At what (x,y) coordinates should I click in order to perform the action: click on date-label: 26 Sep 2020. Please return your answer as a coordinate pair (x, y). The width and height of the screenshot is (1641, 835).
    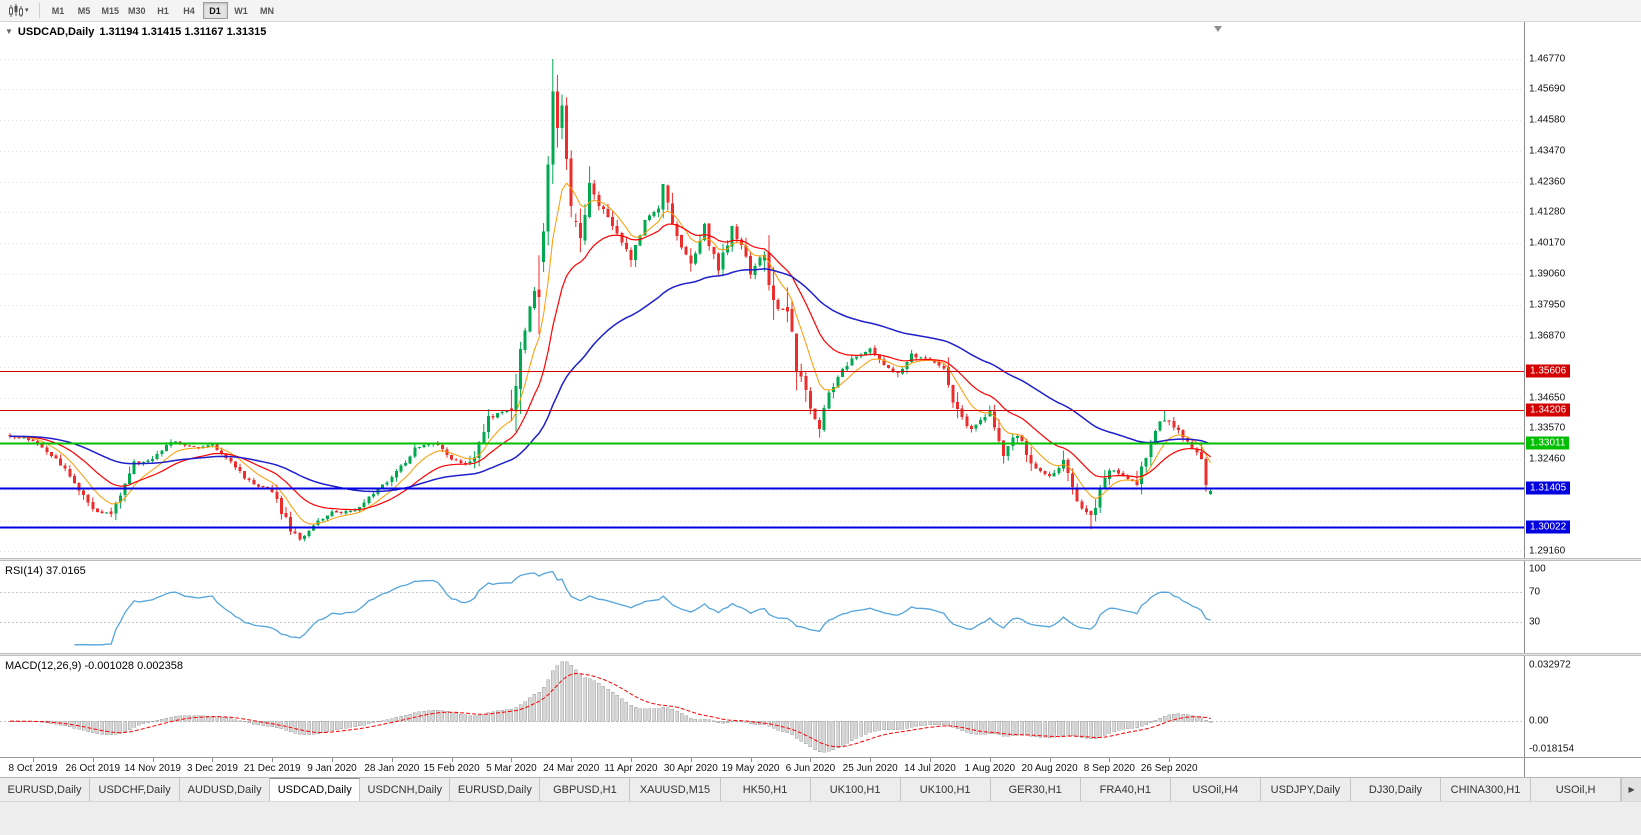
    Looking at the image, I should click on (1169, 768).